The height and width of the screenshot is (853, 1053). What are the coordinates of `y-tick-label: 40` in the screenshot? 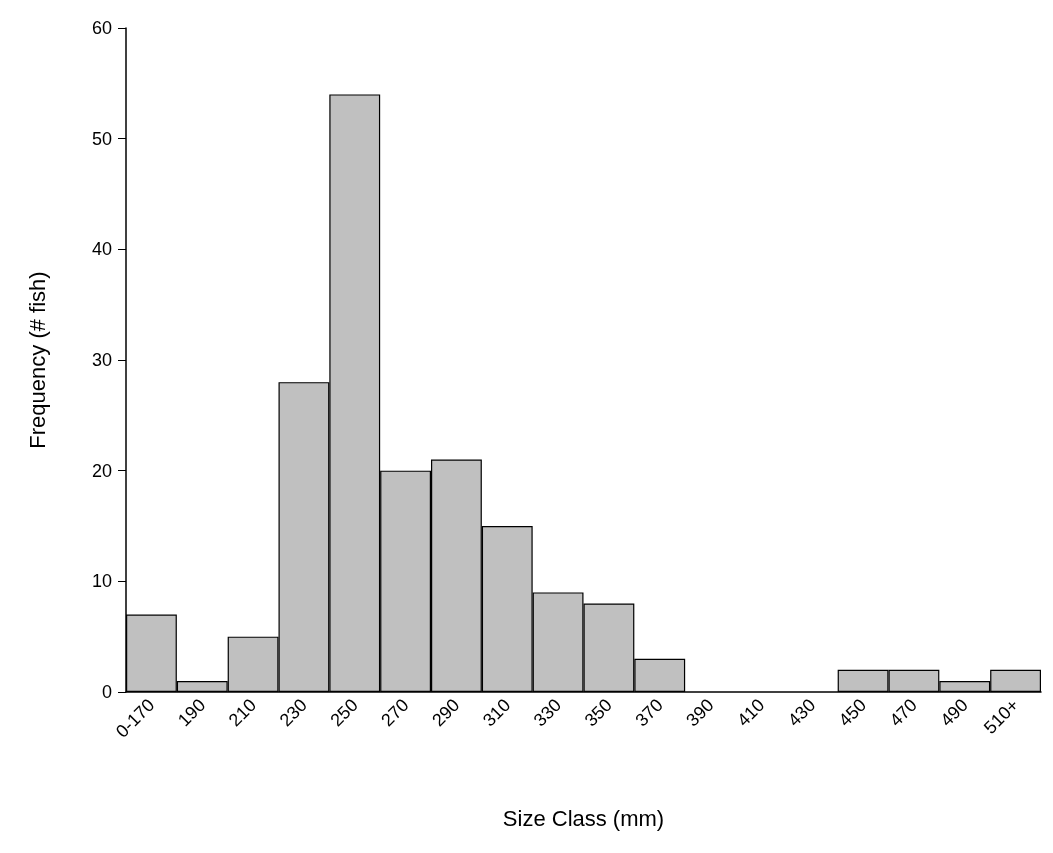 It's located at (101, 249).